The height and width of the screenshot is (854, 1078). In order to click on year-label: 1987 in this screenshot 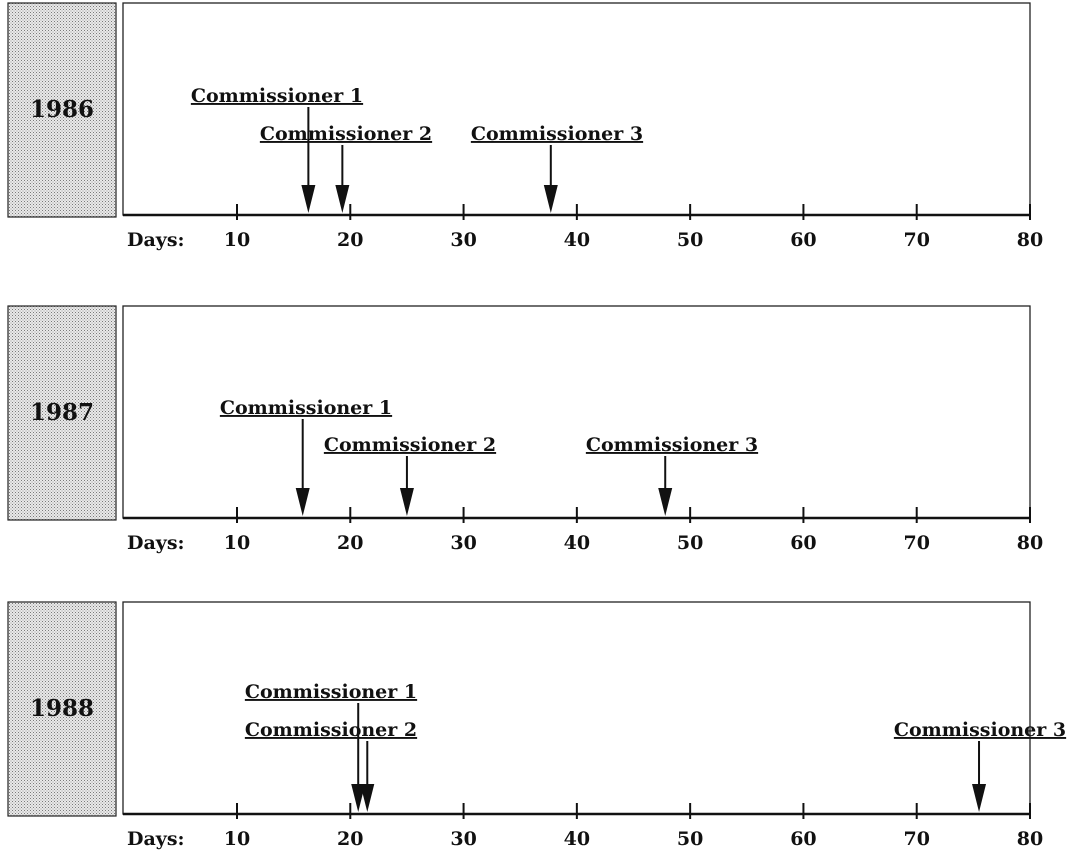, I will do `click(62, 412)`.